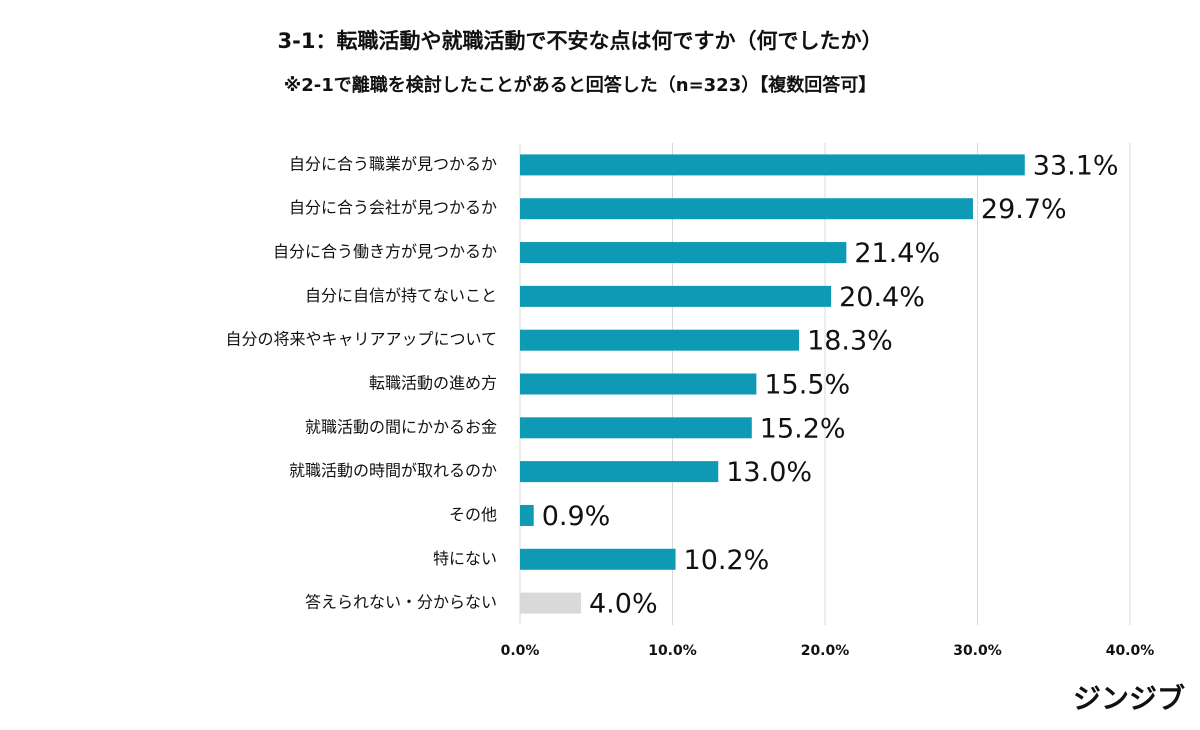 The width and height of the screenshot is (1200, 730). What do you see at coordinates (465, 558) in the screenshot?
I see `y-tick-label: 特にない` at bounding box center [465, 558].